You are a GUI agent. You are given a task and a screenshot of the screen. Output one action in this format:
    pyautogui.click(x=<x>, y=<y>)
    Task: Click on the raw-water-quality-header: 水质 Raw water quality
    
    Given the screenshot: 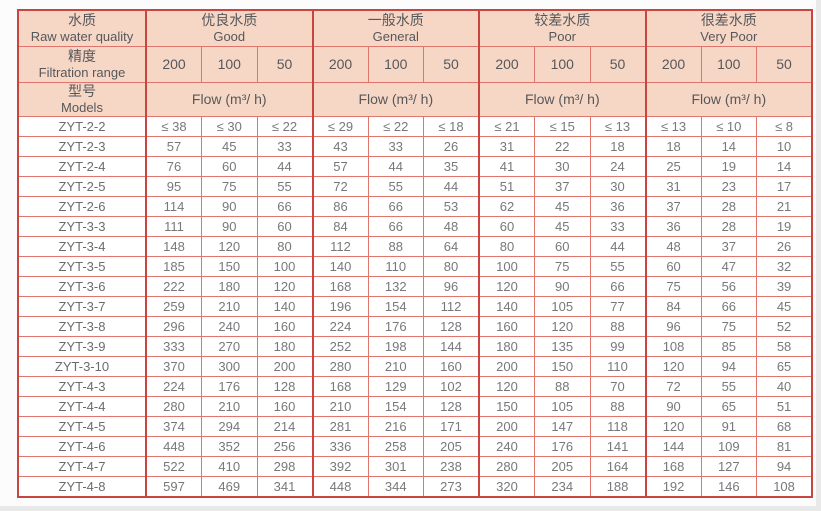 What is the action you would take?
    pyautogui.click(x=82, y=28)
    